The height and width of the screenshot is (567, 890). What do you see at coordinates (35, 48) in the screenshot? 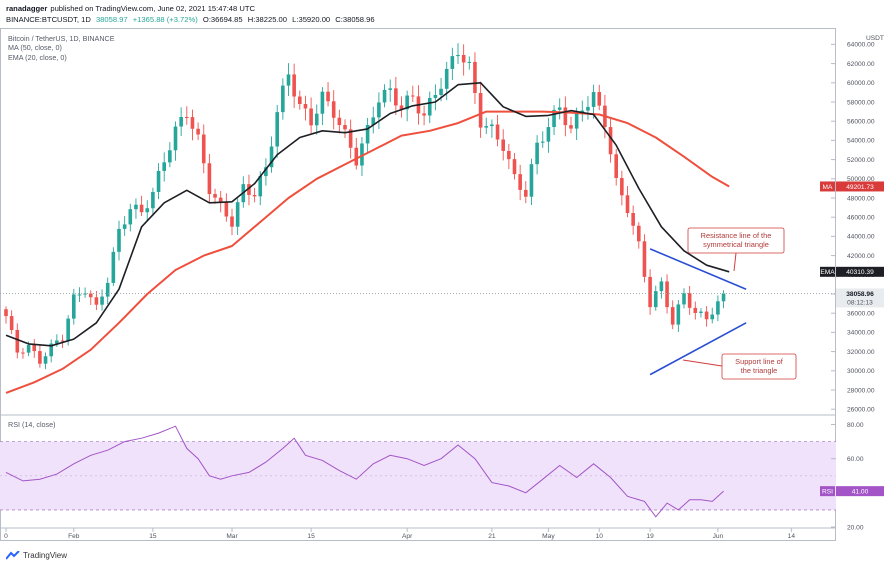
I see `legend-ma: MA (50, close, 0)` at bounding box center [35, 48].